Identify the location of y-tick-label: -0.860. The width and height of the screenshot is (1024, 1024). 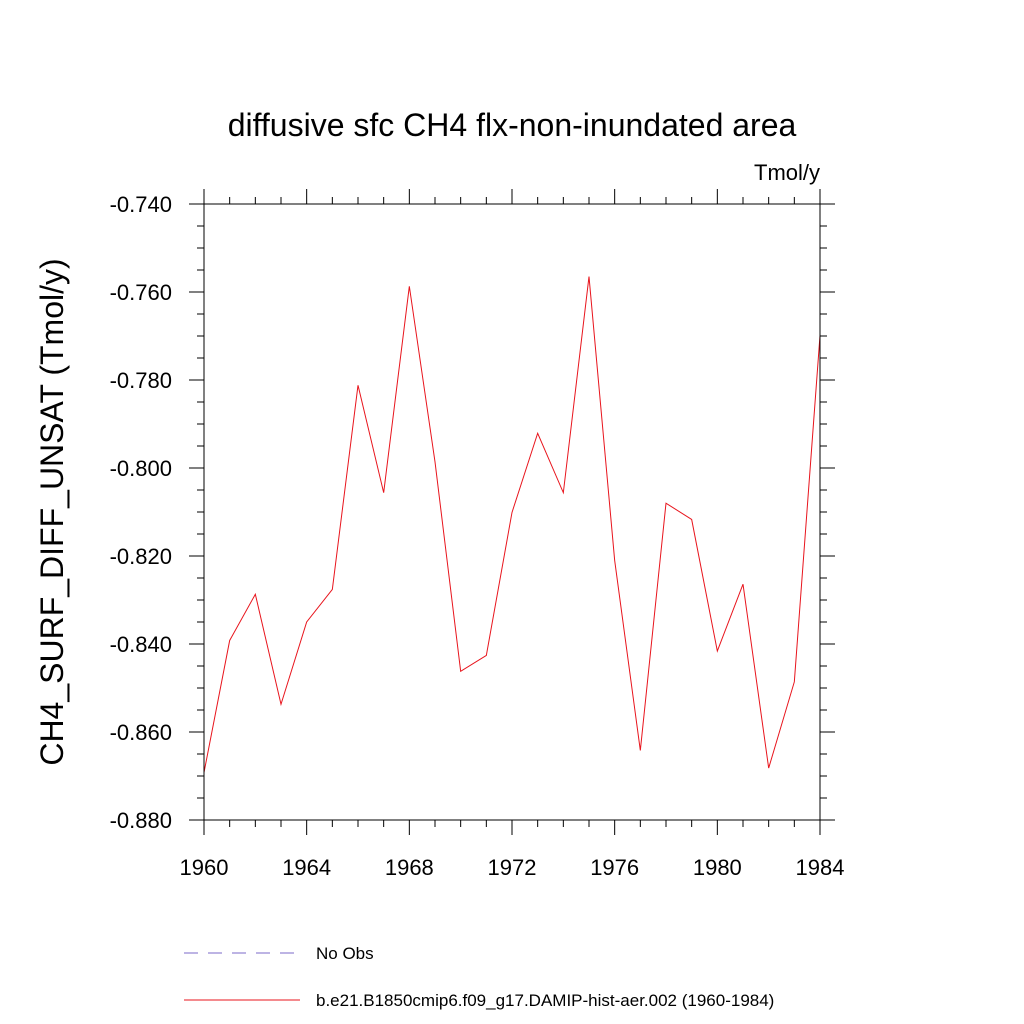
(141, 732).